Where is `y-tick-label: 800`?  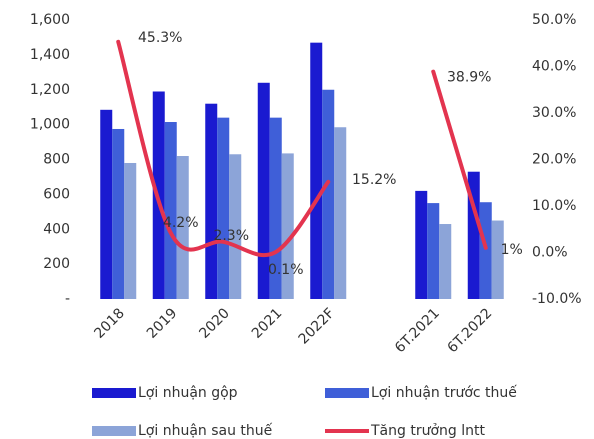 y-tick-label: 800 is located at coordinates (56, 160).